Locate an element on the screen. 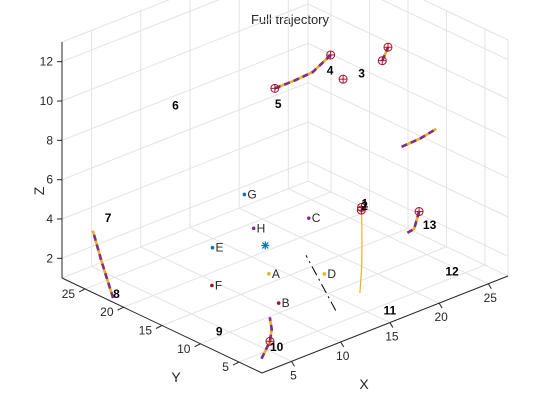 The image size is (560, 420). z-tick-label: 10 is located at coordinates (47, 101).